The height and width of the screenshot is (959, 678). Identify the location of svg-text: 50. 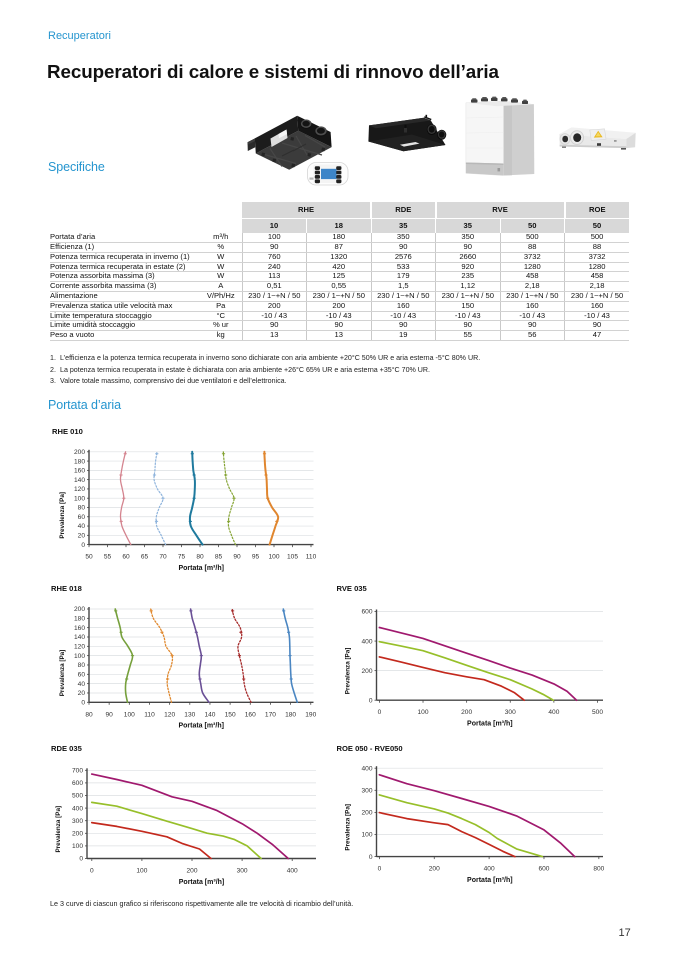
(89, 557).